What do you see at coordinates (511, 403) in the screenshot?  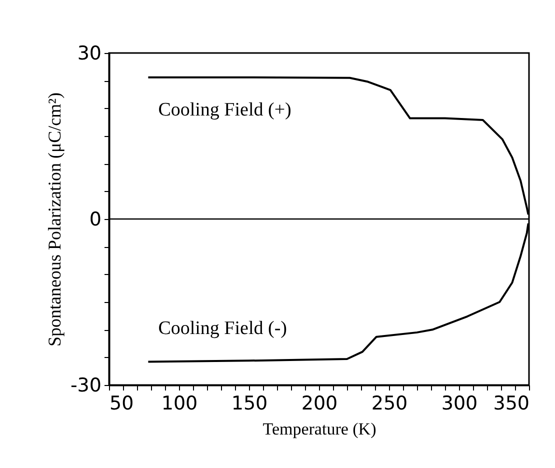 I see `x-tick-label: 350` at bounding box center [511, 403].